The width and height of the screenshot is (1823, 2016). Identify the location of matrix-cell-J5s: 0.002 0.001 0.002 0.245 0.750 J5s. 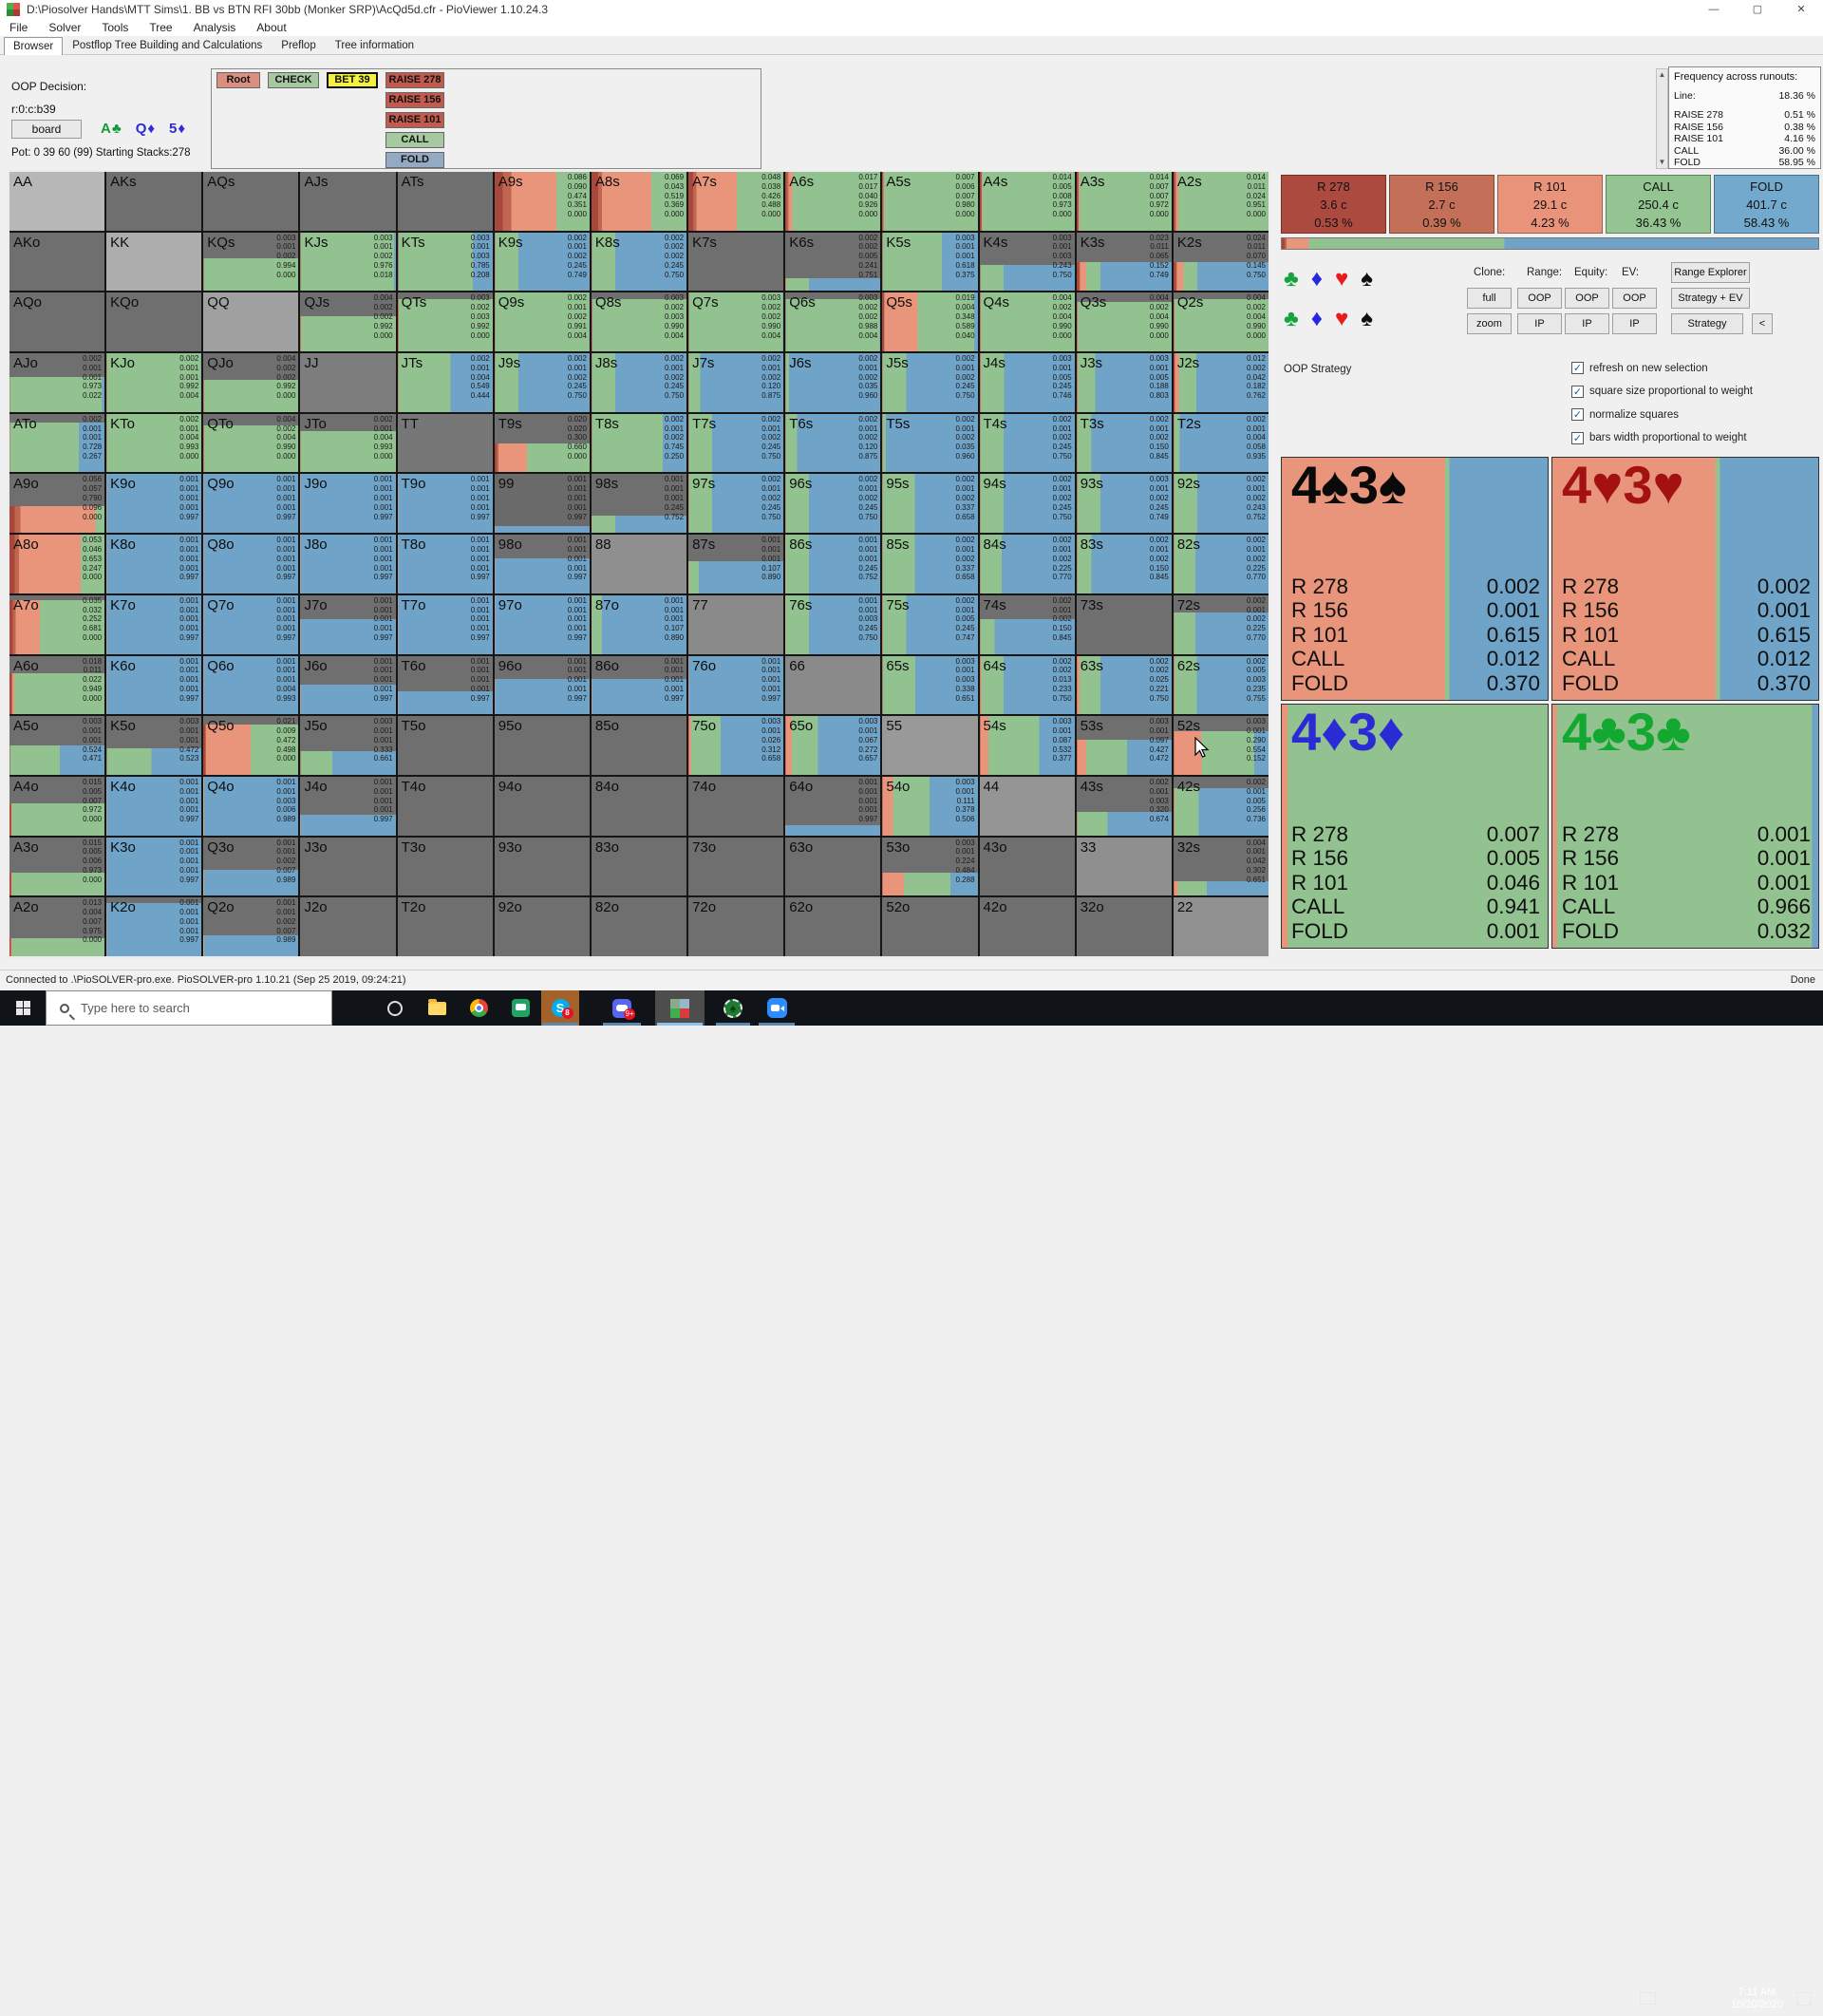
(930, 382).